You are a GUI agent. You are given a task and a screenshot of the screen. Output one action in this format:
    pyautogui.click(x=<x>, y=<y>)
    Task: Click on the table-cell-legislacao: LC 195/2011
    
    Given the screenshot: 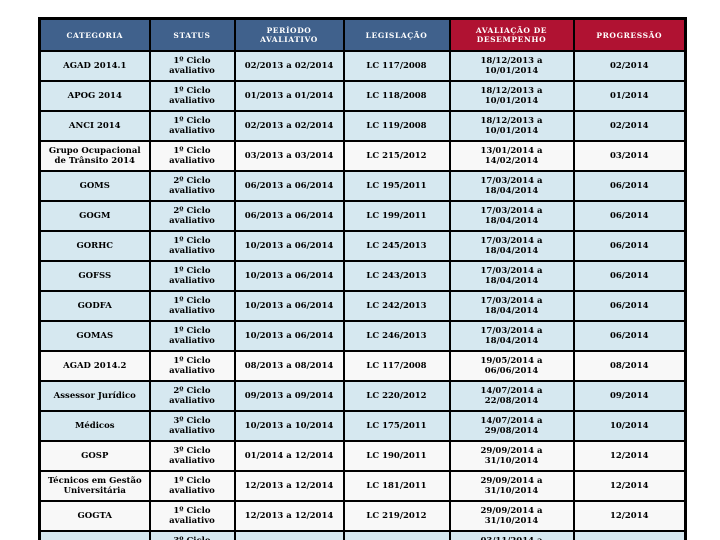 What is the action you would take?
    pyautogui.click(x=396, y=186)
    